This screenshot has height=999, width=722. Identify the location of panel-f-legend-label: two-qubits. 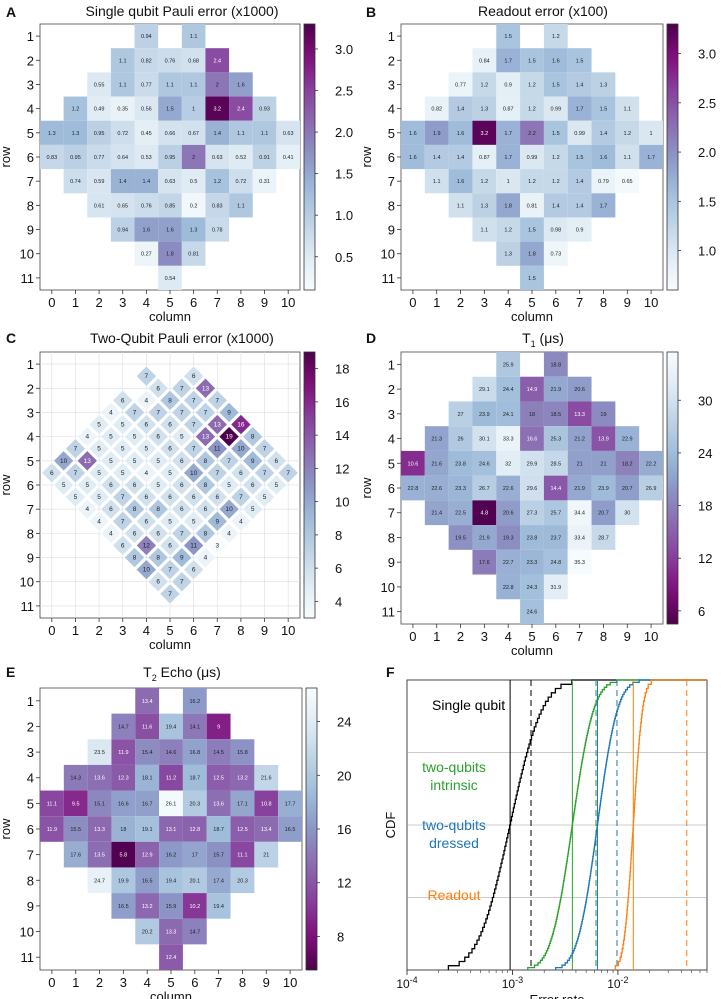
(454, 825).